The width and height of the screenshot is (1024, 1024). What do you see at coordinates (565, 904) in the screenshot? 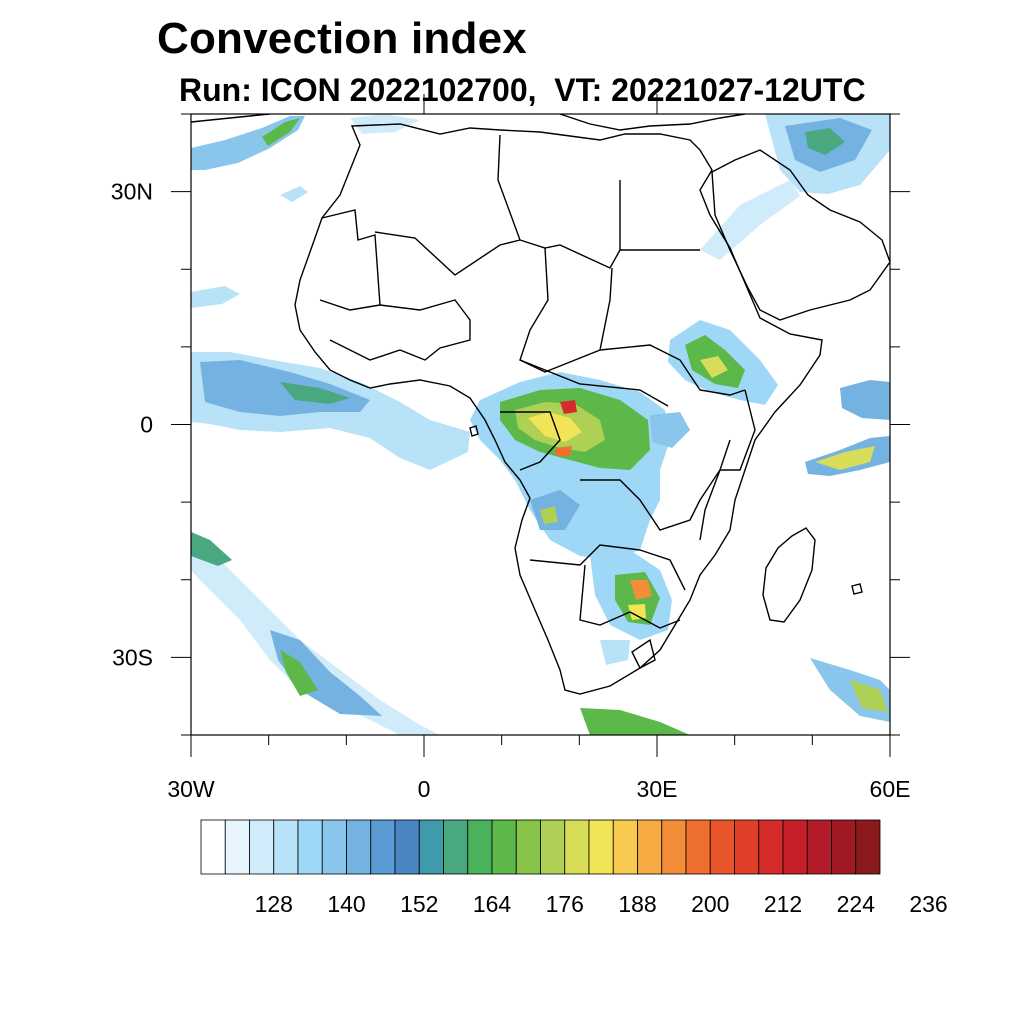
I see `colorbar-label: 176` at bounding box center [565, 904].